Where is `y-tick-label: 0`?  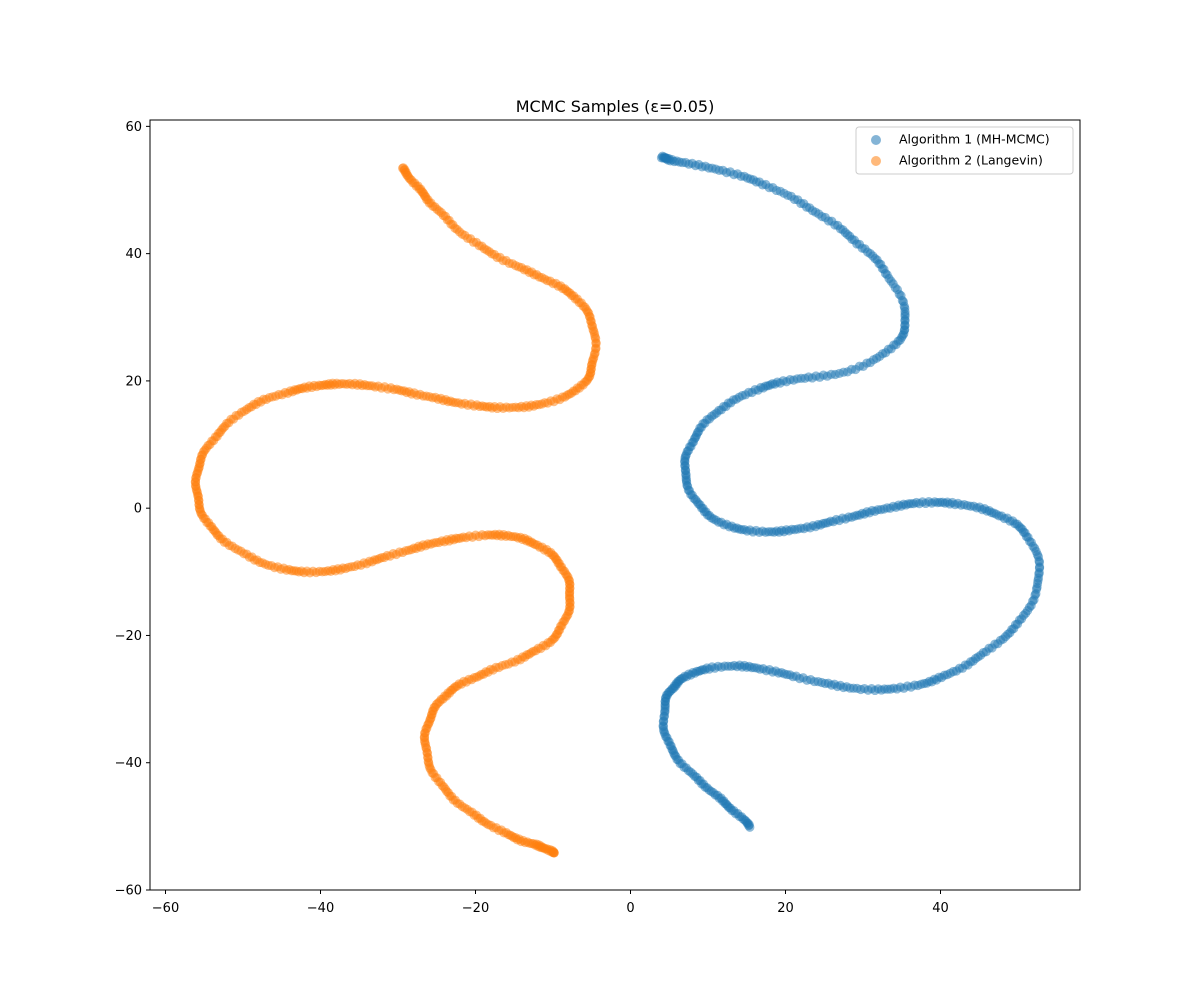
y-tick-label: 0 is located at coordinates (138, 509).